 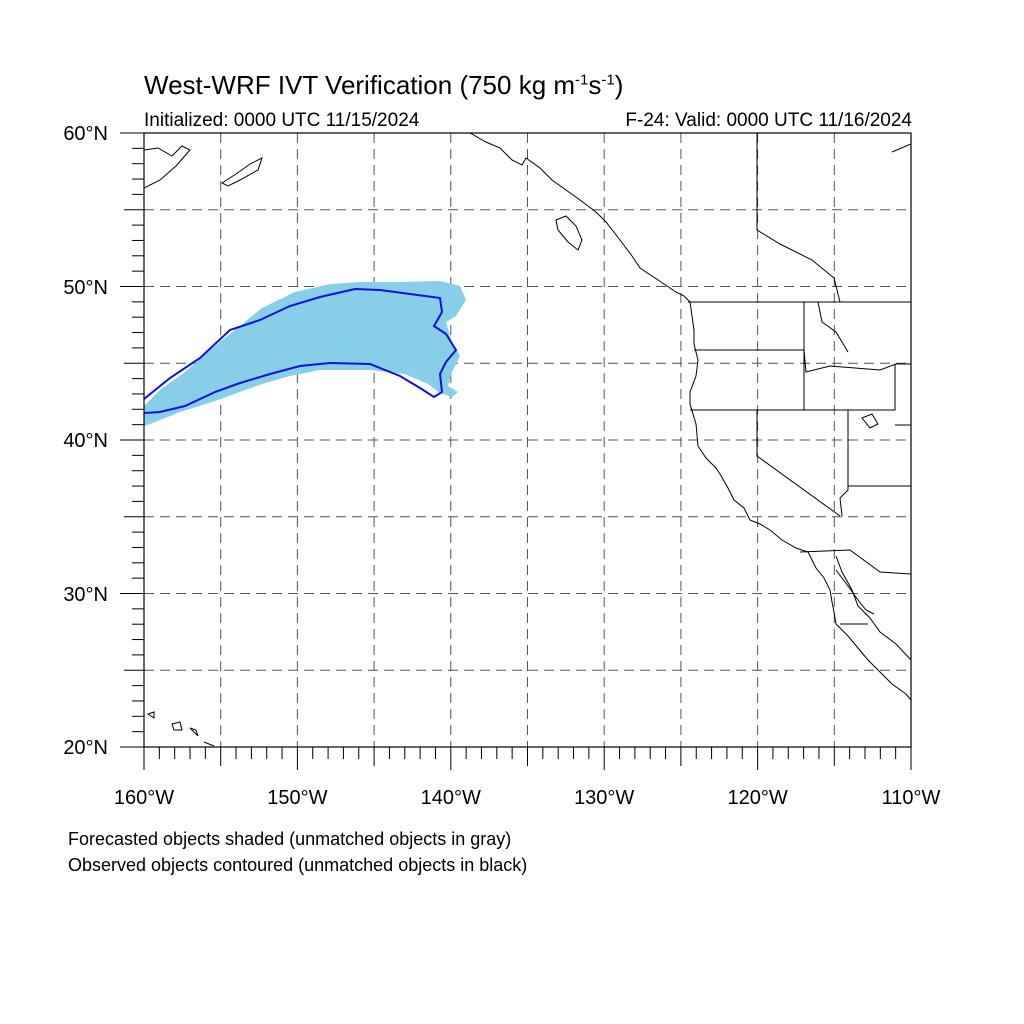 What do you see at coordinates (85, 748) in the screenshot?
I see `lat-label-20n: 20°N` at bounding box center [85, 748].